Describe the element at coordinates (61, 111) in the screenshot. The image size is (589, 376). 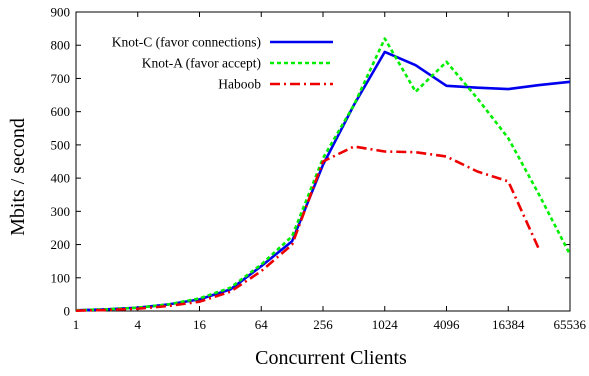
I see `y-tick-label: 600` at that location.